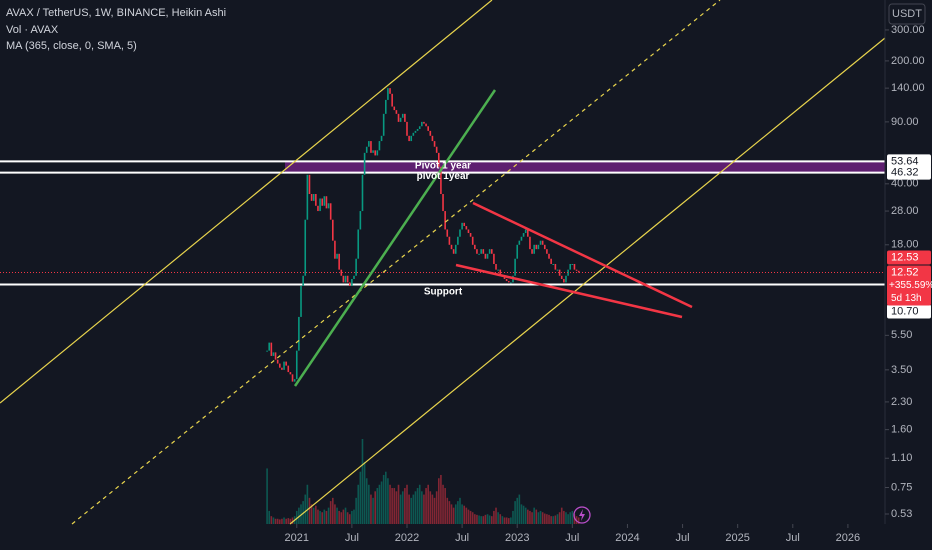  I want to click on lightning-icon, so click(582, 515).